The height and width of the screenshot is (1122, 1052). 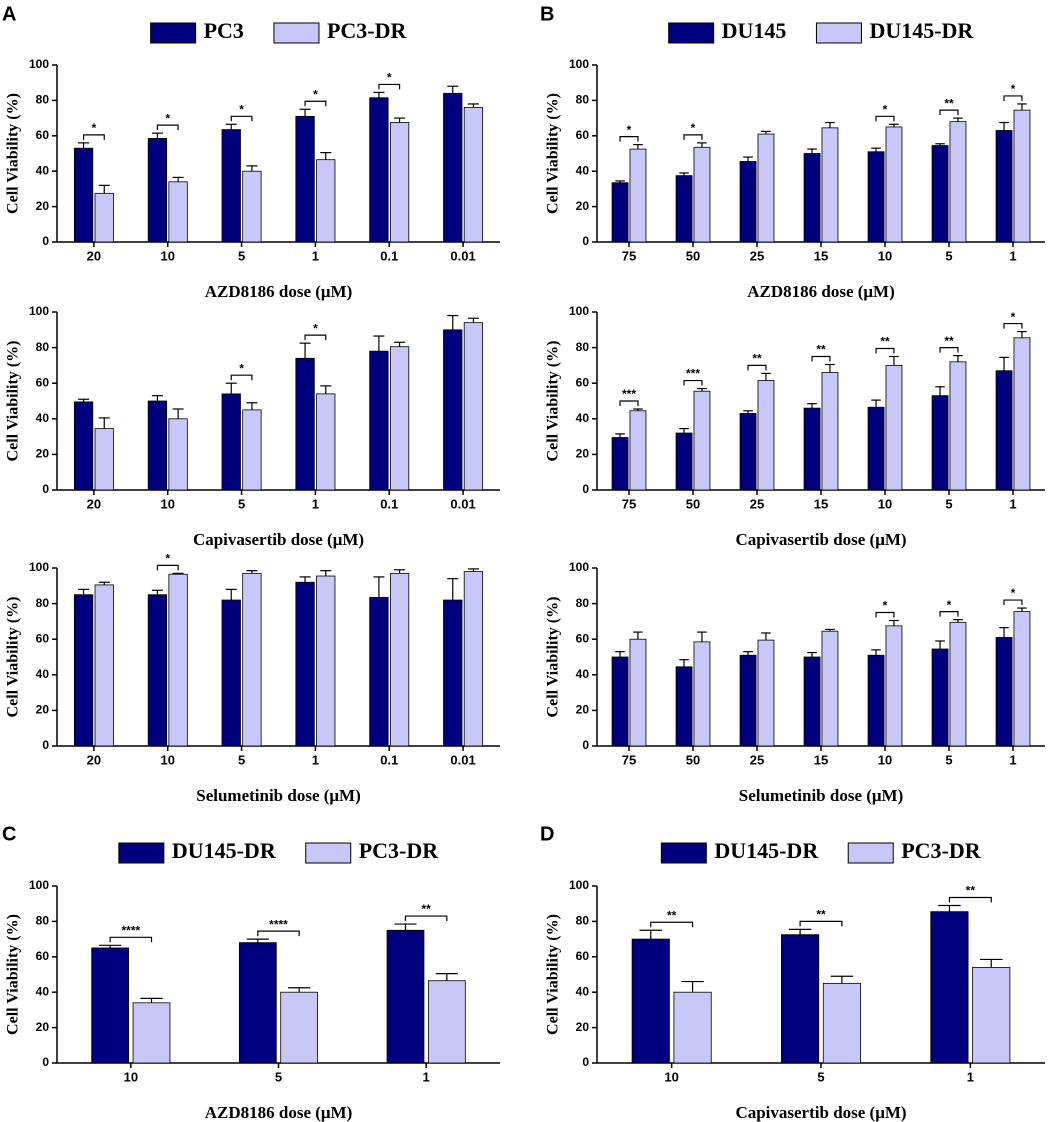 I want to click on x-tick-label: 1, so click(x=1012, y=759).